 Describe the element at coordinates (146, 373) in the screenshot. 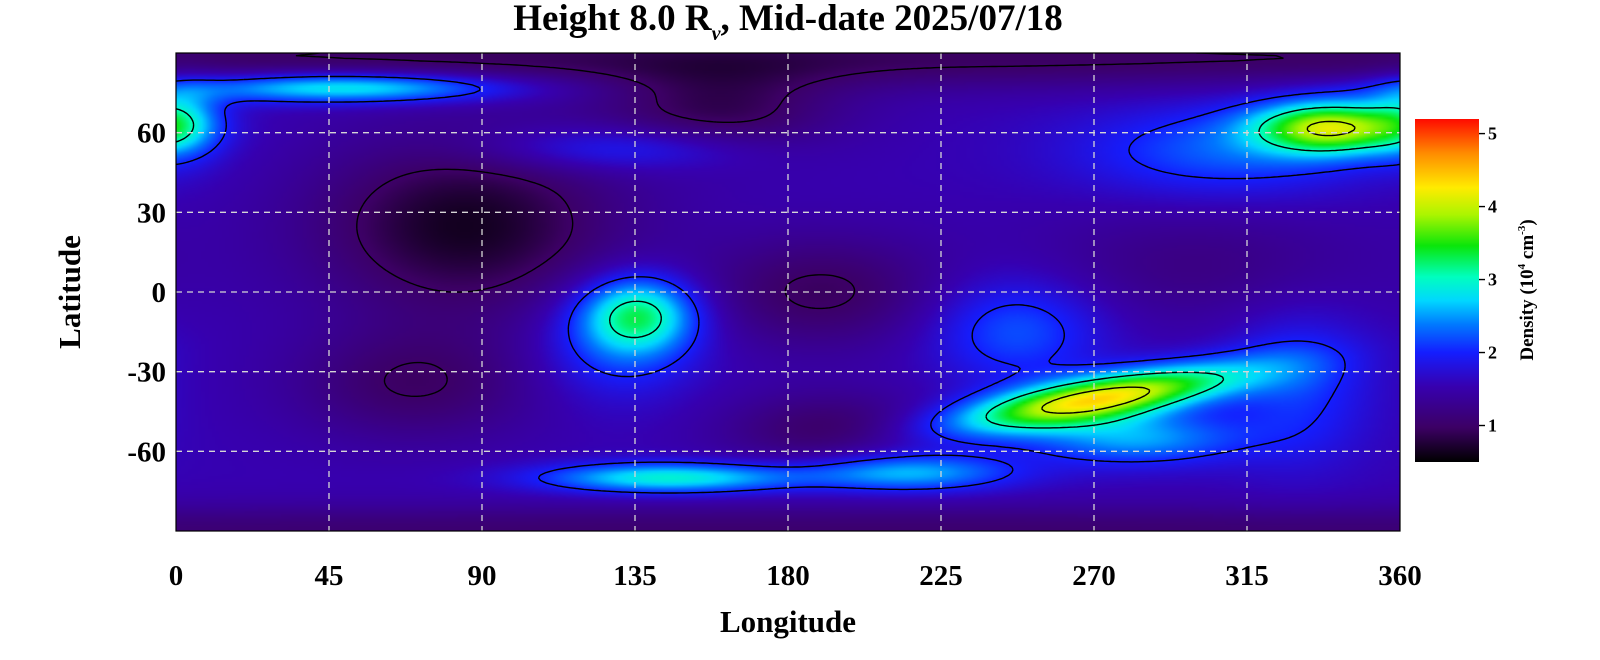

I see `y-tick-label: -30` at that location.